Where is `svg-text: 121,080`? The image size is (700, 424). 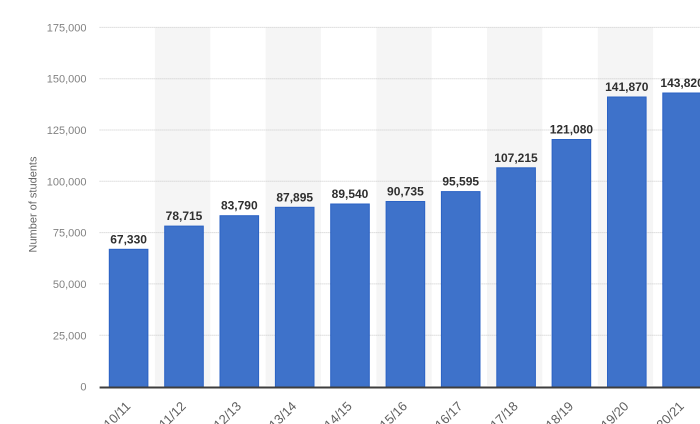
svg-text: 121,080 is located at coordinates (572, 130).